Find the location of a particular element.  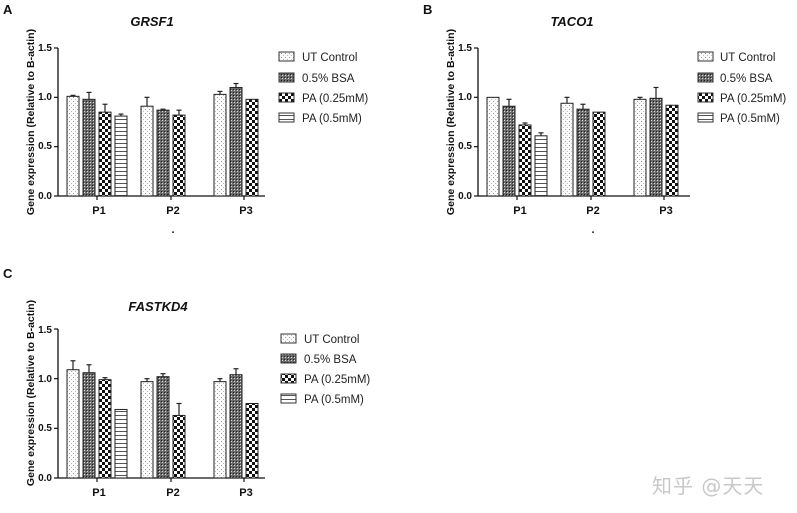

panel-letter: B is located at coordinates (427, 9).